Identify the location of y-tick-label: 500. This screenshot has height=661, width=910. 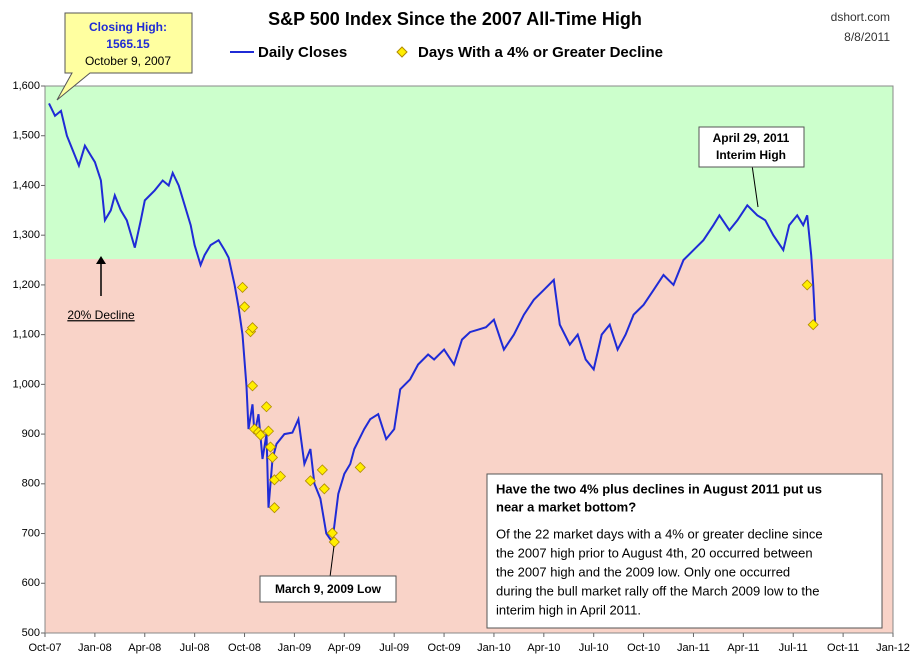
(31, 633).